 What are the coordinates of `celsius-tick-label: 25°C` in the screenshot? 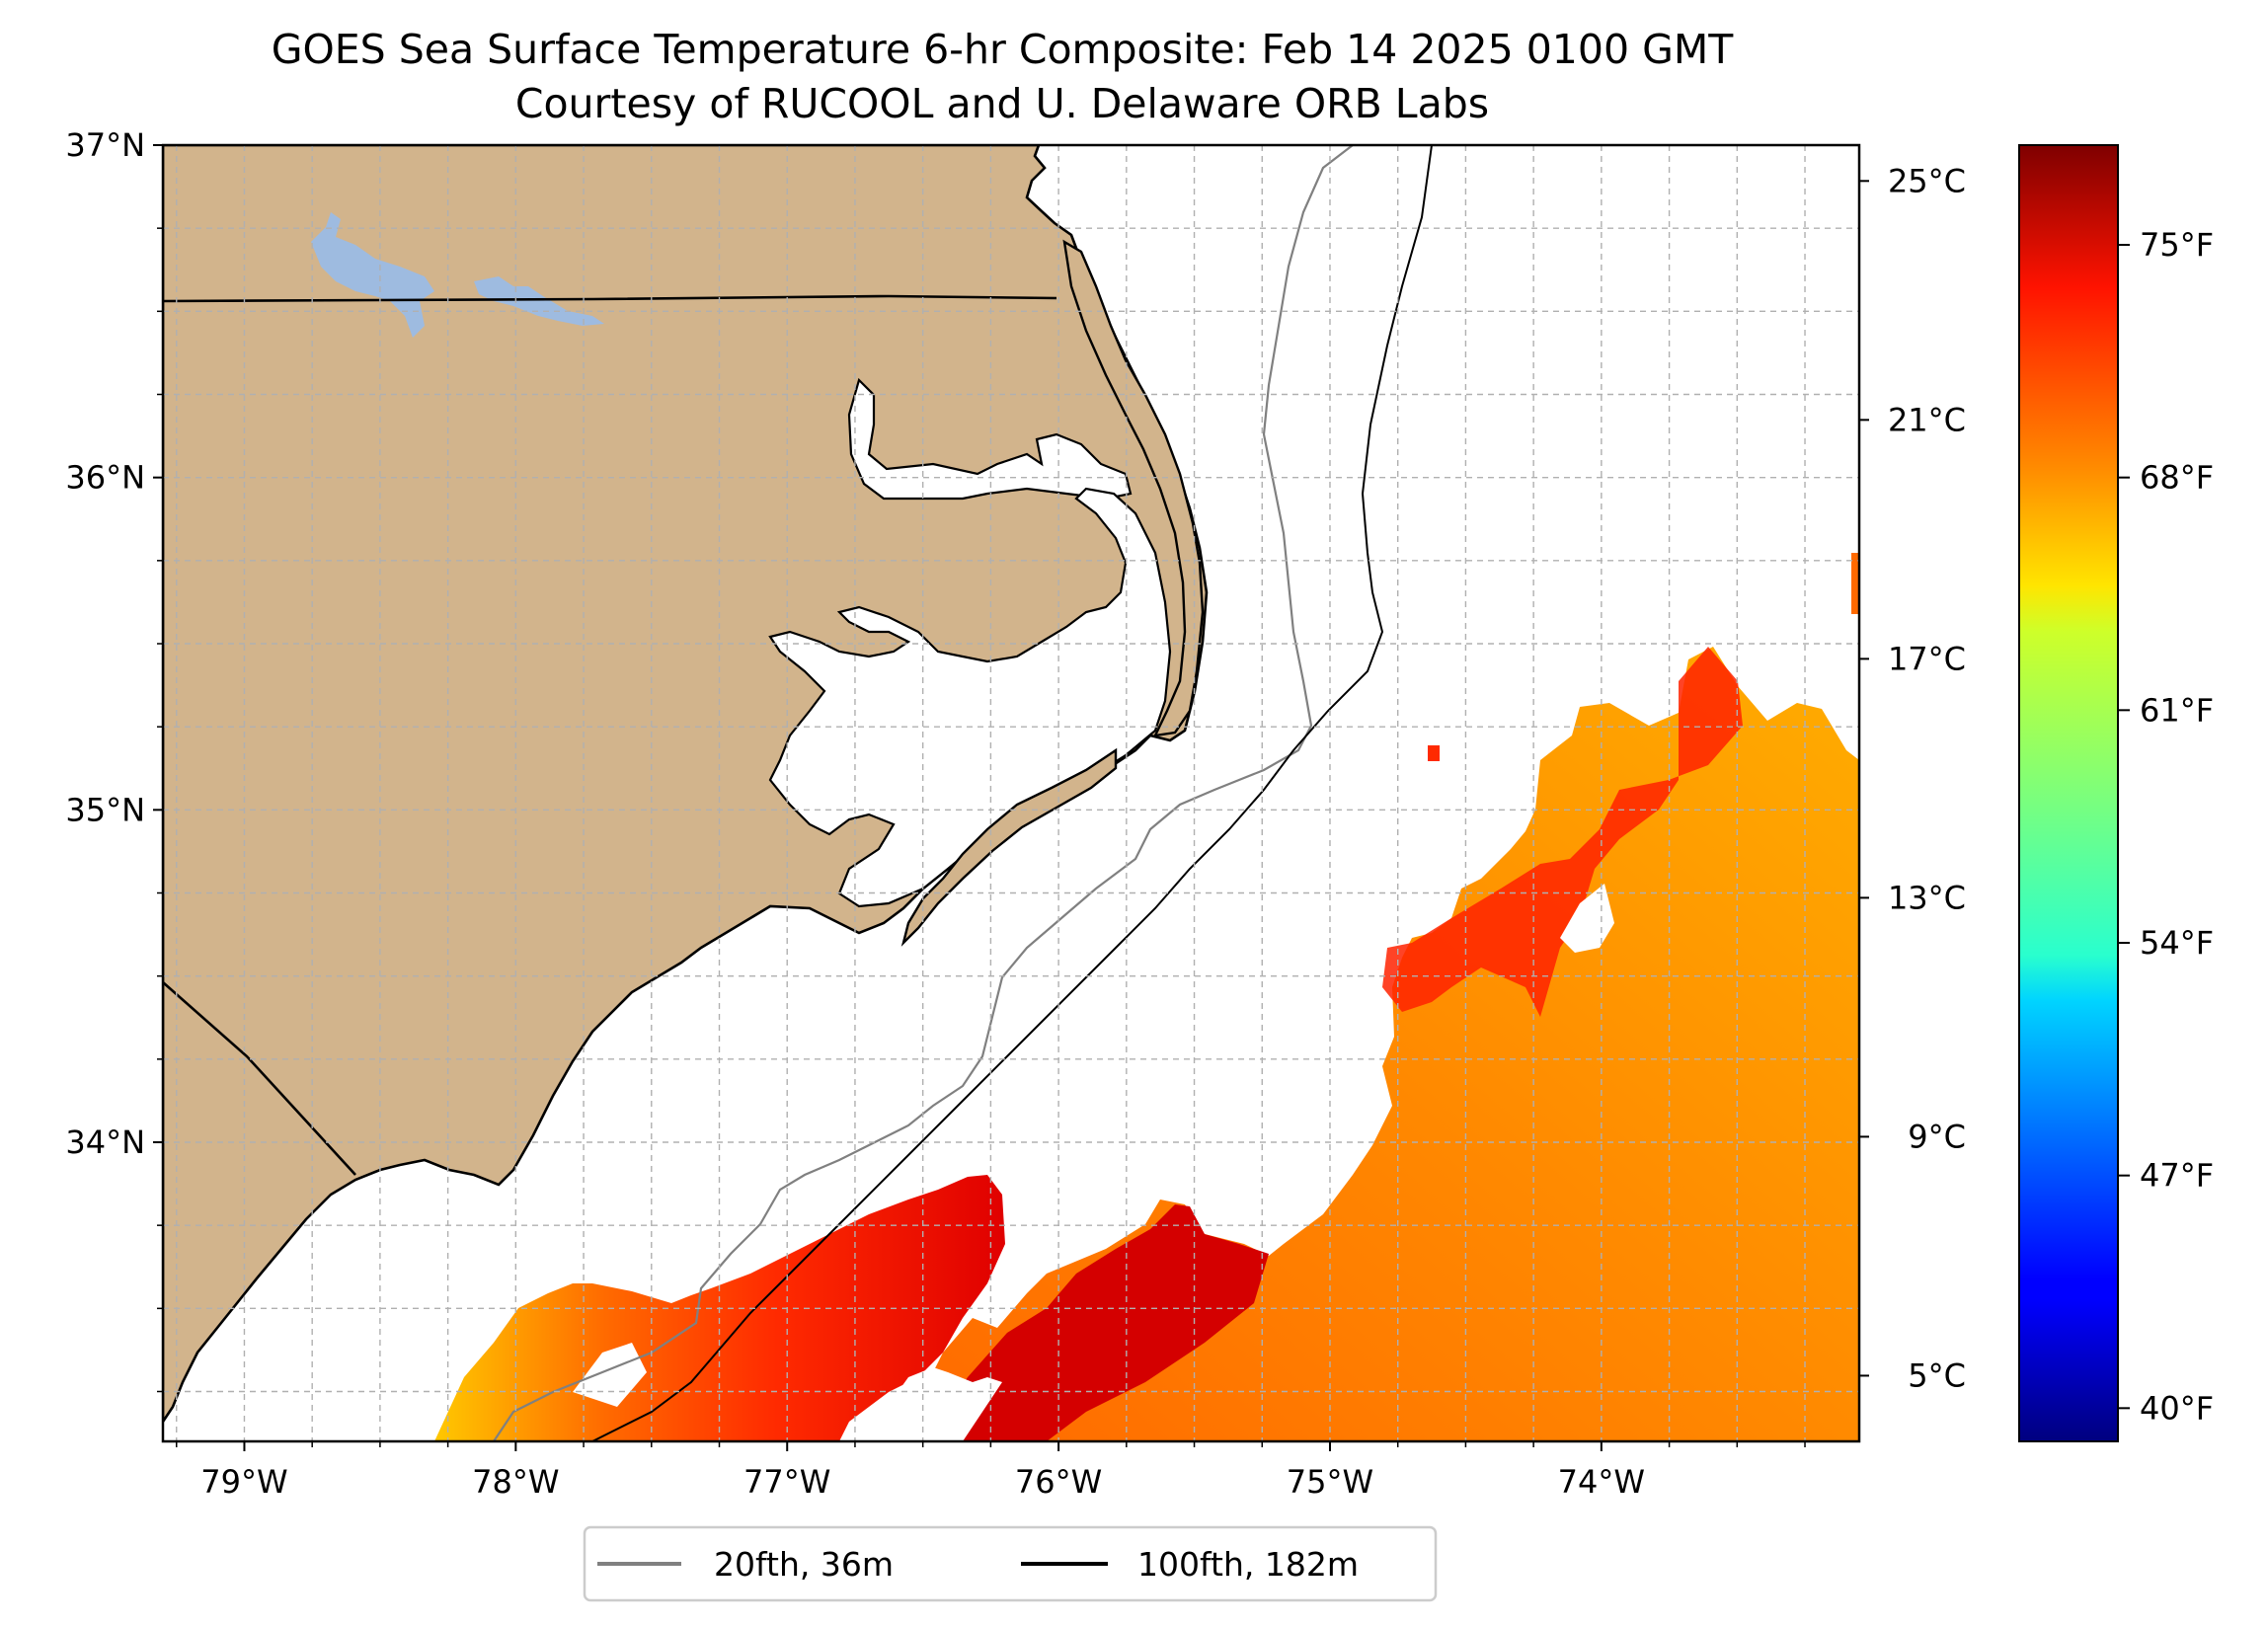 It's located at (1927, 180).